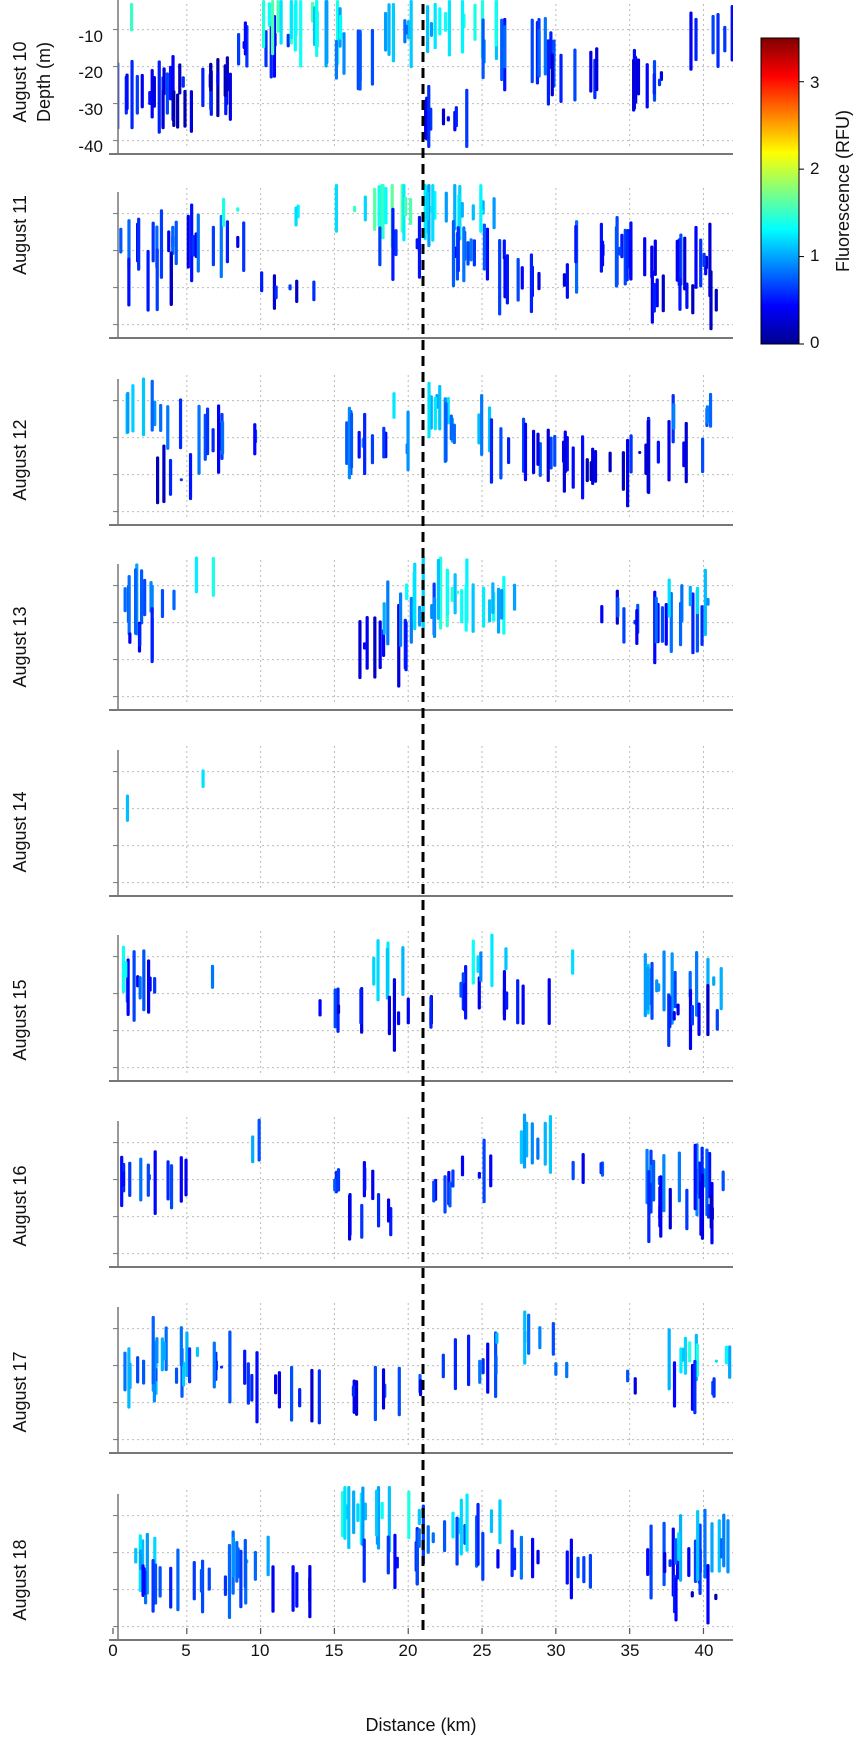 This screenshot has height=1739, width=861. I want to click on panel-label-august-15: August 15, so click(20, 1019).